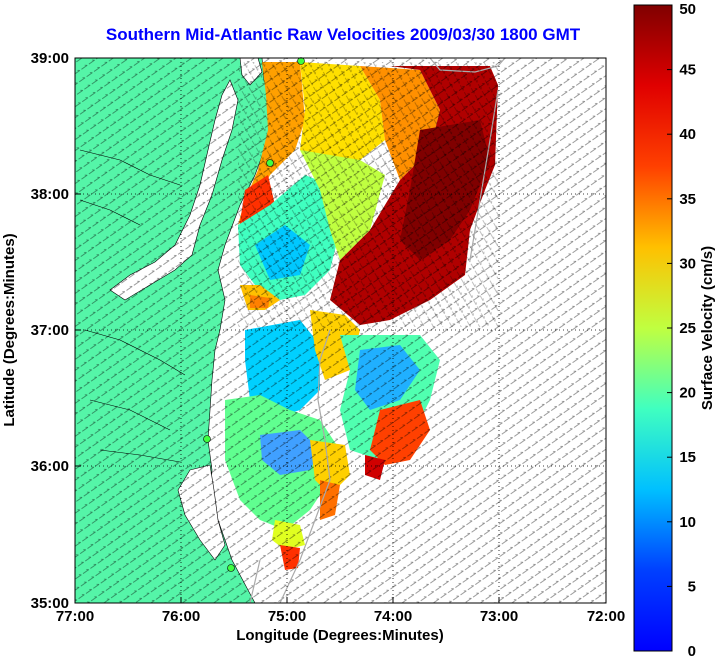  I want to click on y-tick-label: 35:00, so click(50, 603).